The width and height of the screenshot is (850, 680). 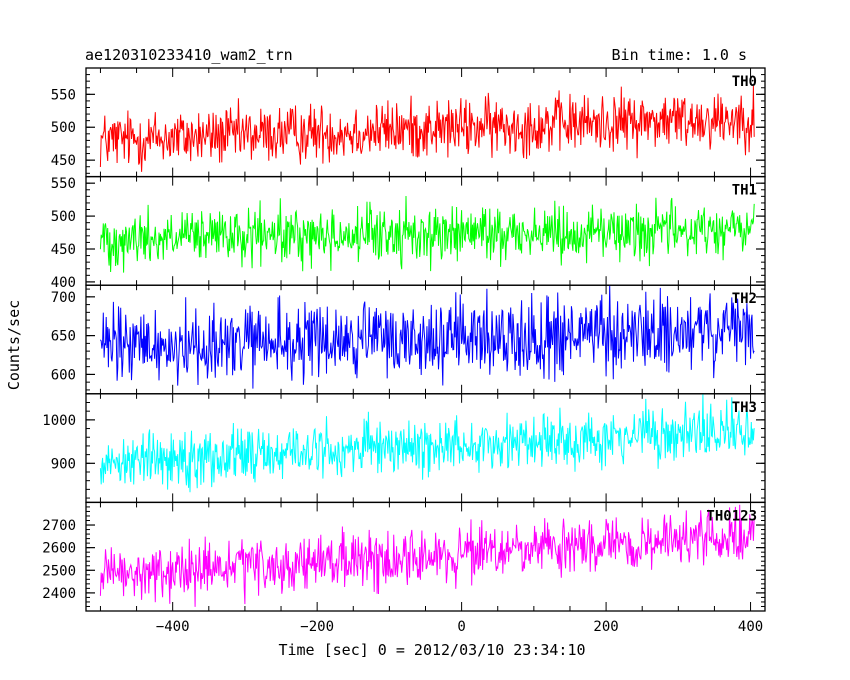 What do you see at coordinates (427, 337) in the screenshot?
I see `series-line-th2` at bounding box center [427, 337].